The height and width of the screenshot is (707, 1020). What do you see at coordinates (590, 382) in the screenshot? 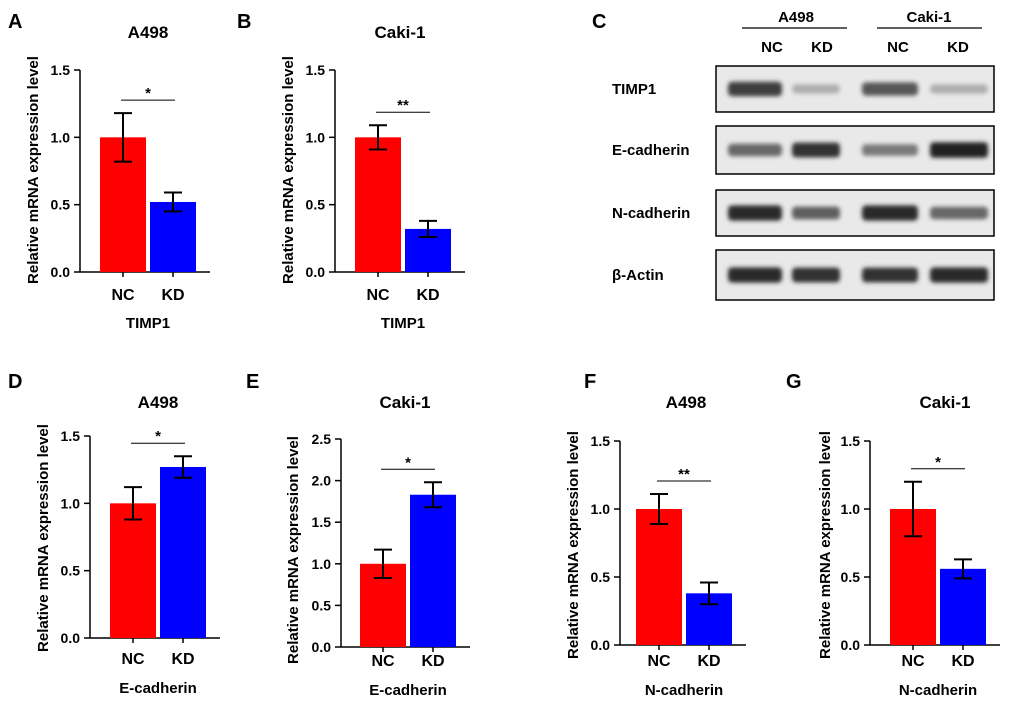
I see `panel-letter: F` at bounding box center [590, 382].